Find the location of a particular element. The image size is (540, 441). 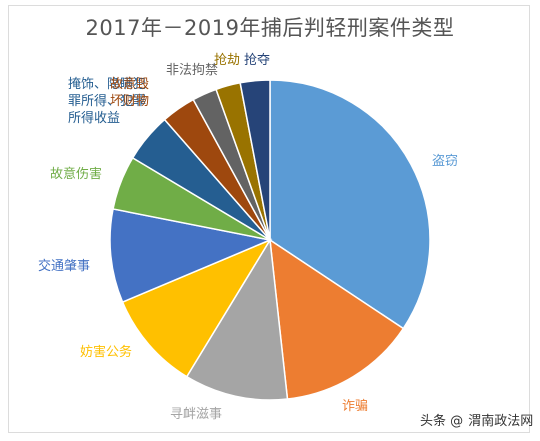

slice-label-3: 寻衅滋事 is located at coordinates (196, 414).